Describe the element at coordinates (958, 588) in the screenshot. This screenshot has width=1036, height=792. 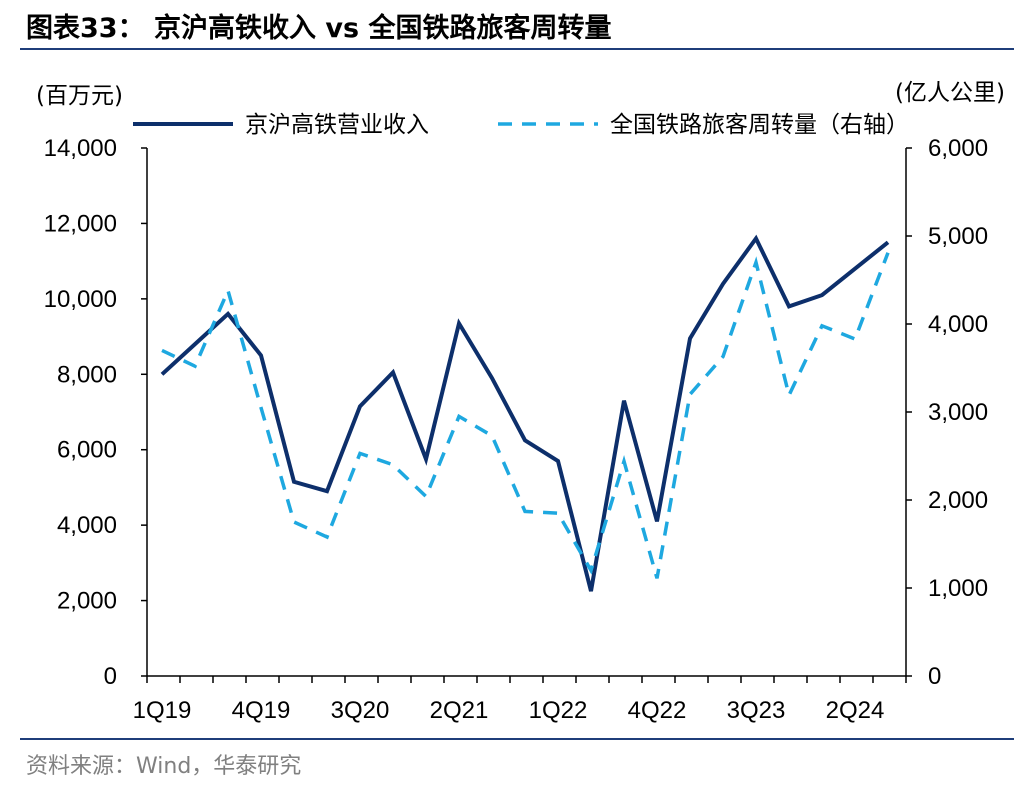
I see `right-axis-tick-label: 1,000` at that location.